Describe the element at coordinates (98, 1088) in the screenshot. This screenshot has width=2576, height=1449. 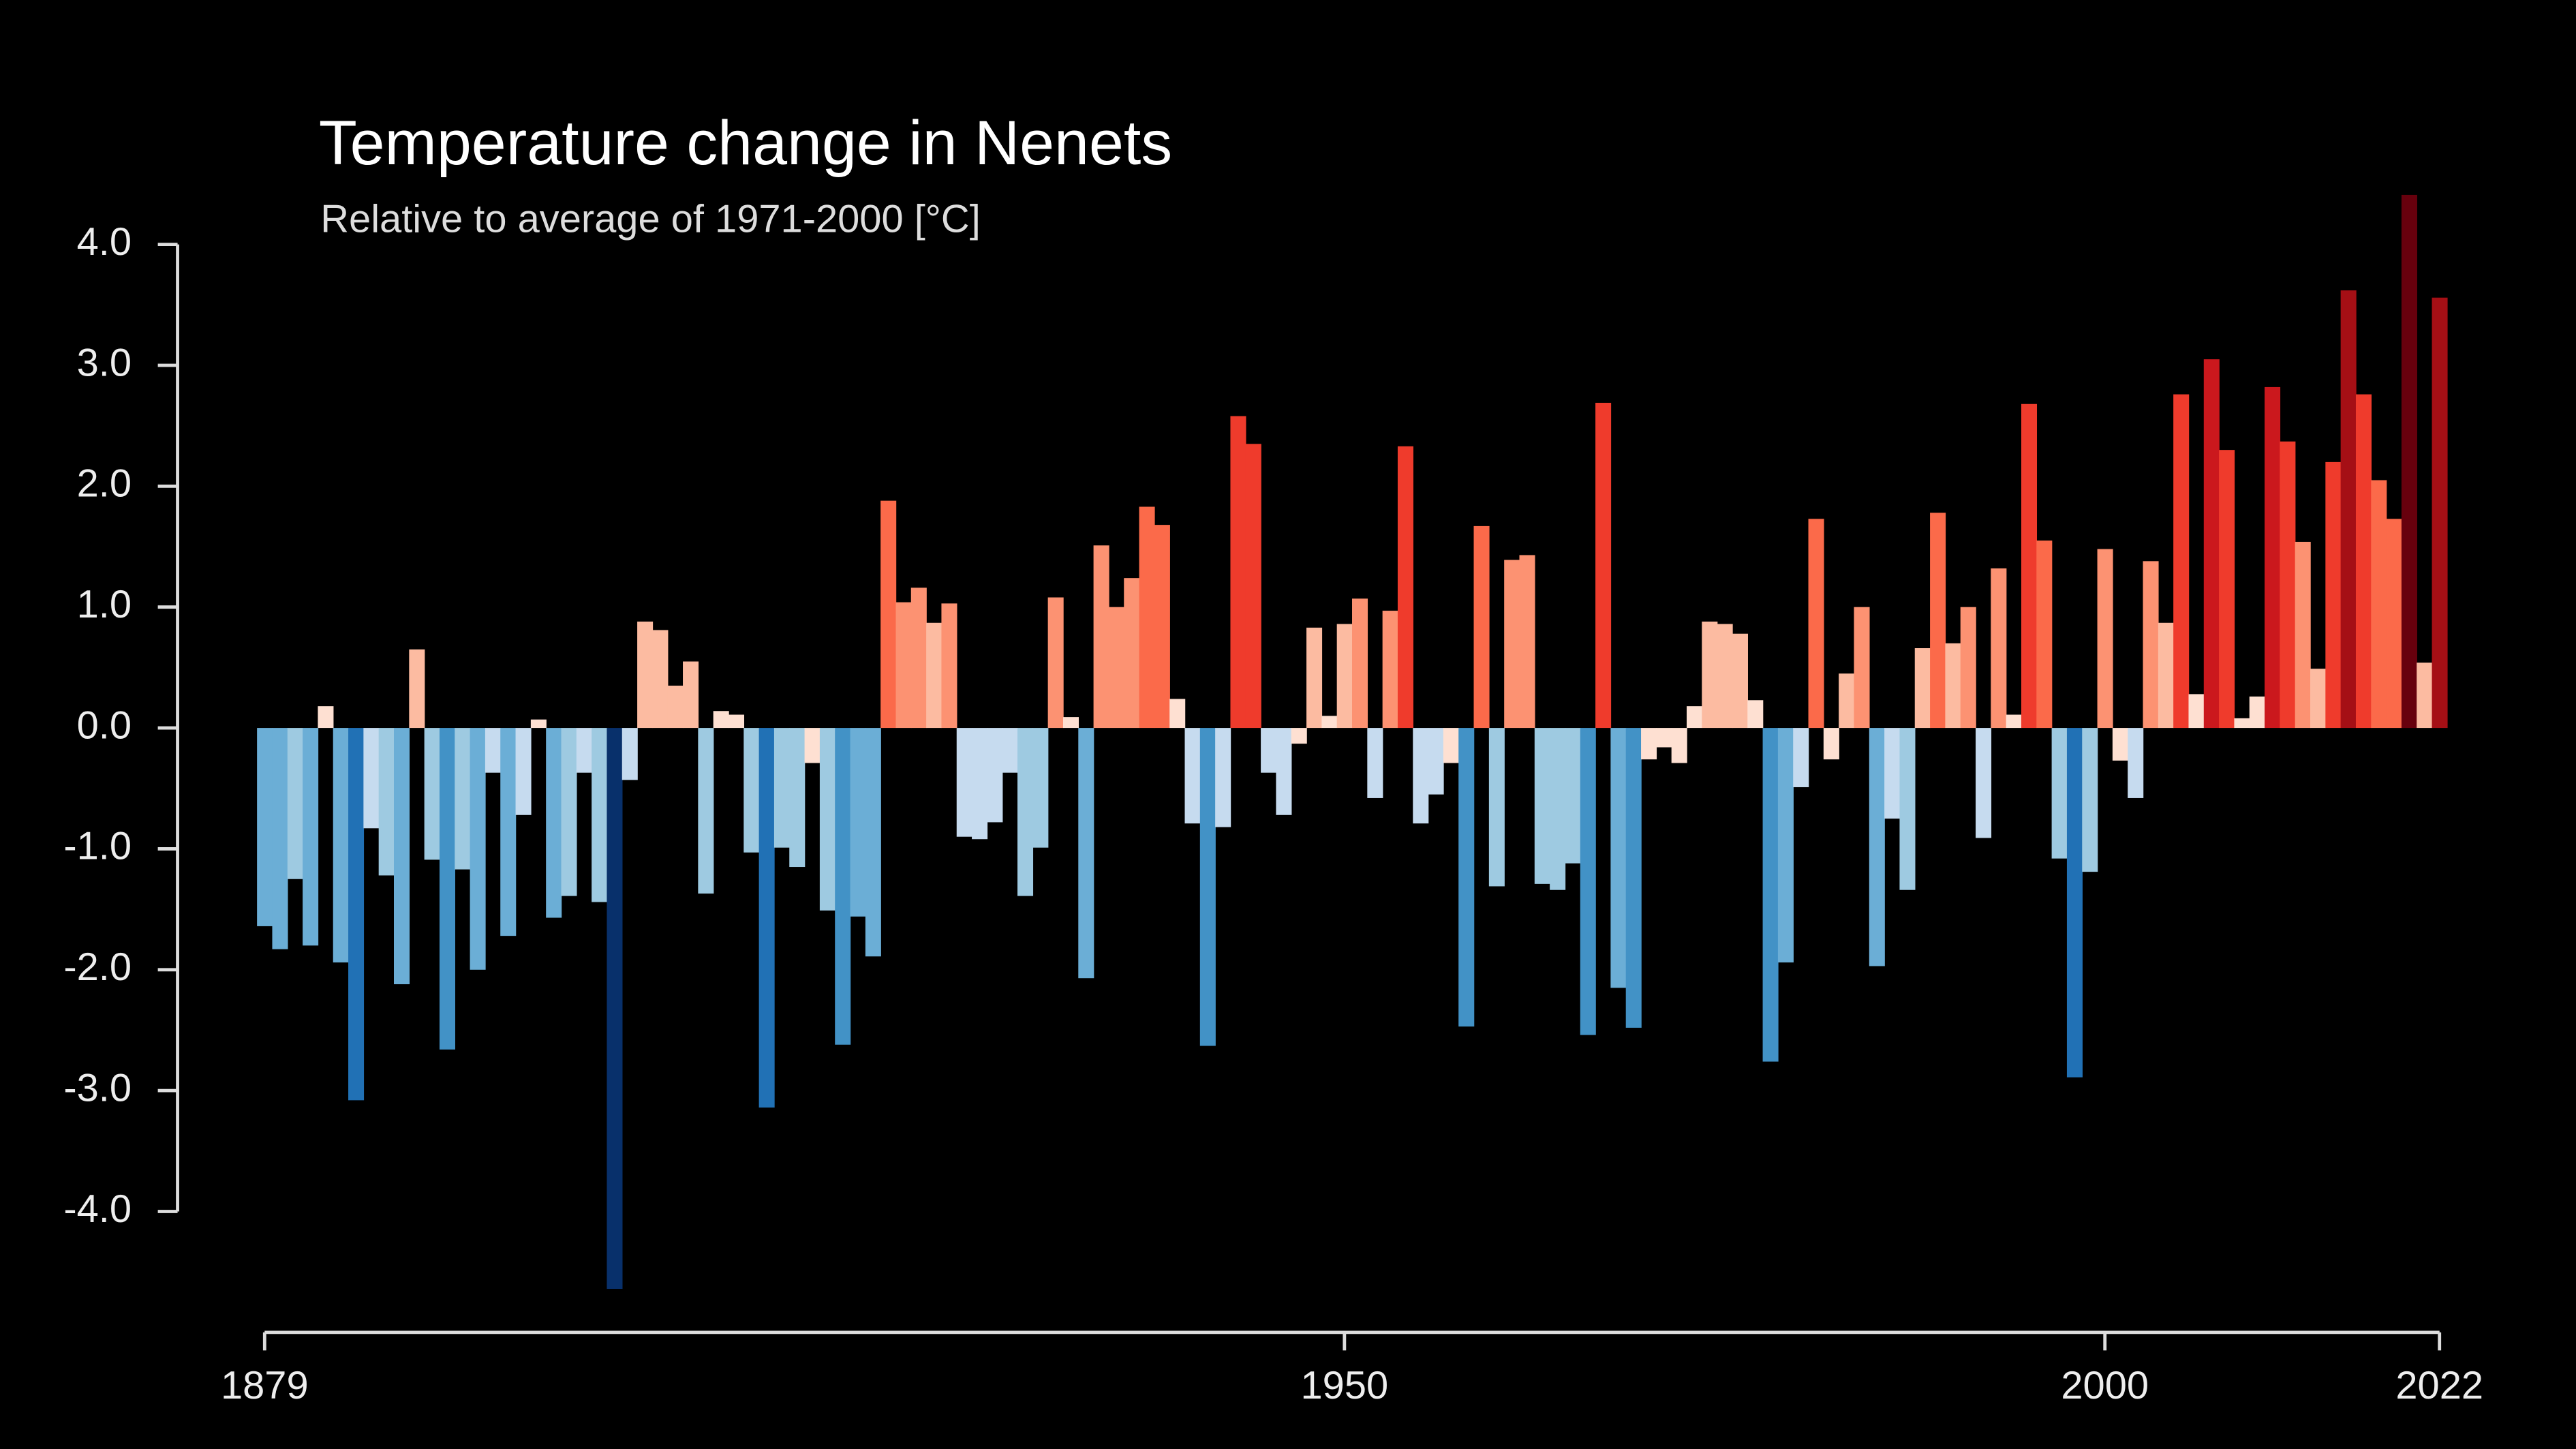
I see `y-tick-label: -3.0` at that location.